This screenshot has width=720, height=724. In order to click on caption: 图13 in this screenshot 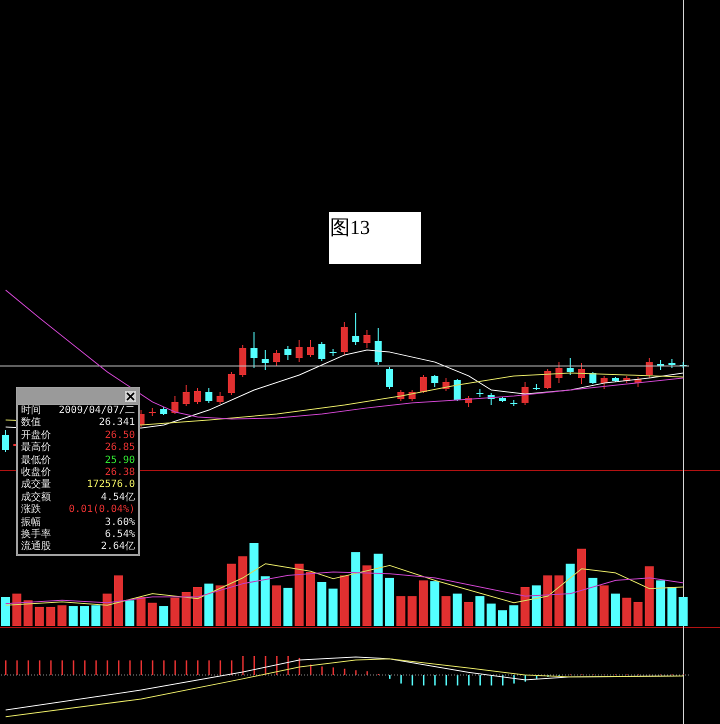, I will do `click(375, 238)`.